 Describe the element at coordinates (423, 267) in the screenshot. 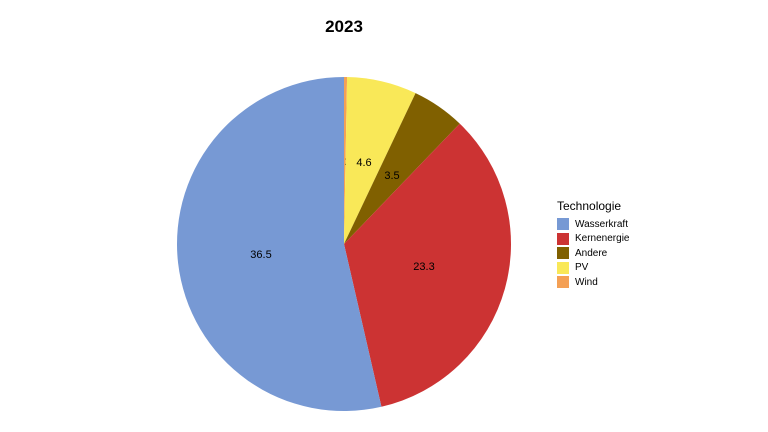

I see `slice-label-kernenergie: 23.3` at that location.